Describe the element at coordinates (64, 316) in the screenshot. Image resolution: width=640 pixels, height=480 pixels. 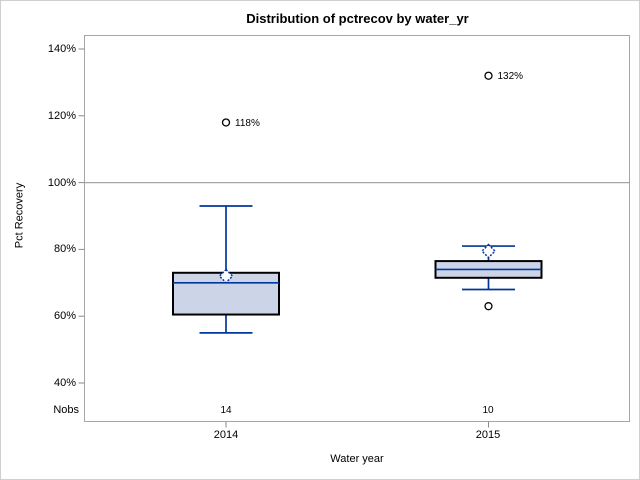
I see `y-tick-label-60: 60%` at that location.